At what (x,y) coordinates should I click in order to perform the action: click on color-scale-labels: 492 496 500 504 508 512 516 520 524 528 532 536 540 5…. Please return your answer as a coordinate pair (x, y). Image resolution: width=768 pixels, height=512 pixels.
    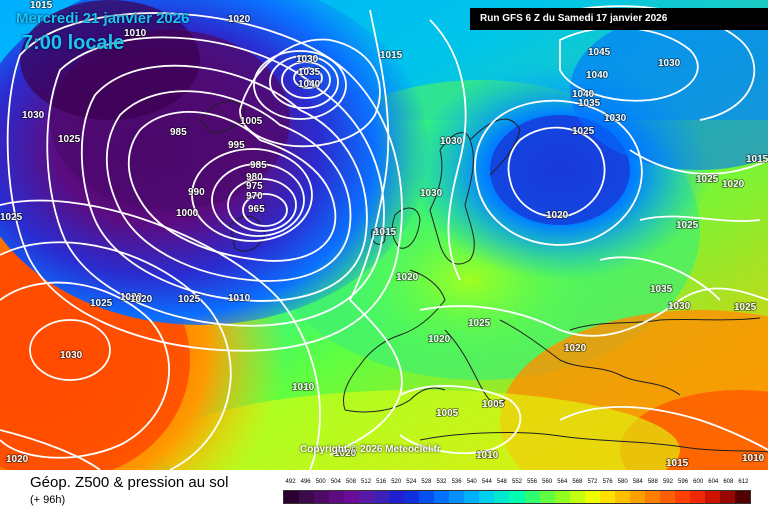
    Looking at the image, I should click on (517, 484).